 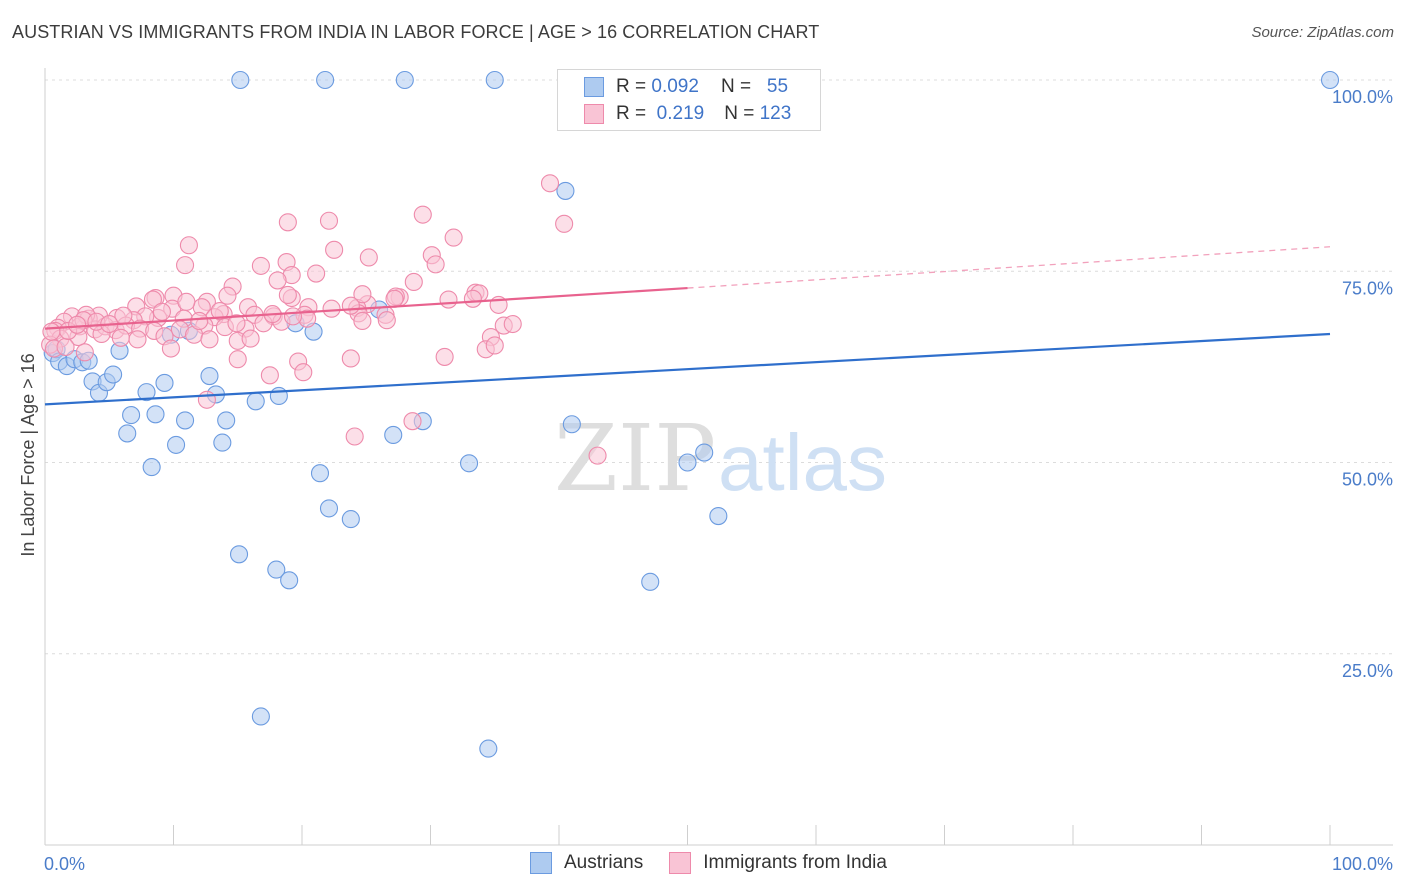 I want to click on watermark-atlas: atlas, so click(x=802, y=462).